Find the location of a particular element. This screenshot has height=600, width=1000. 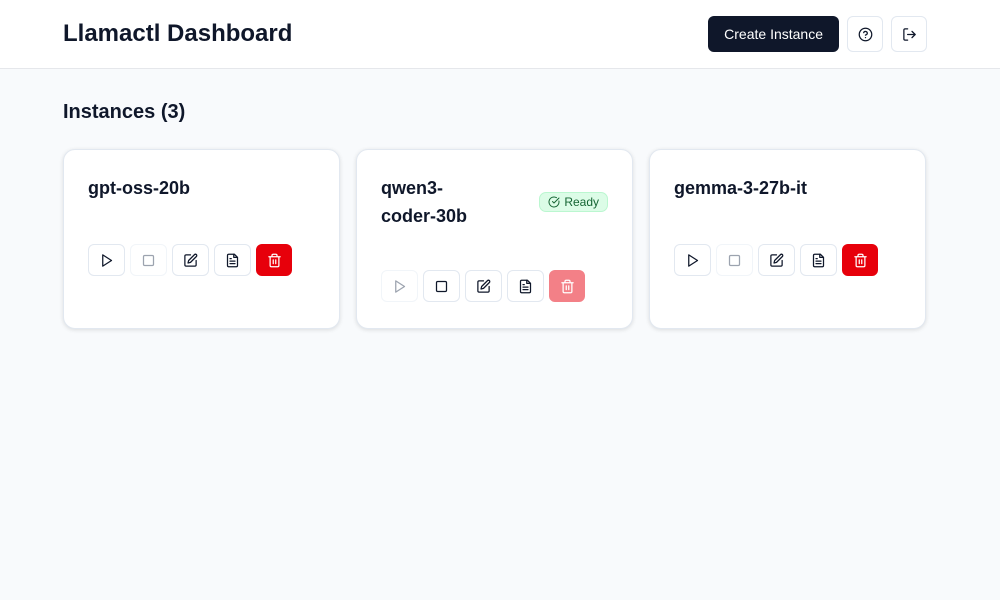

logout-button is located at coordinates (909, 34).